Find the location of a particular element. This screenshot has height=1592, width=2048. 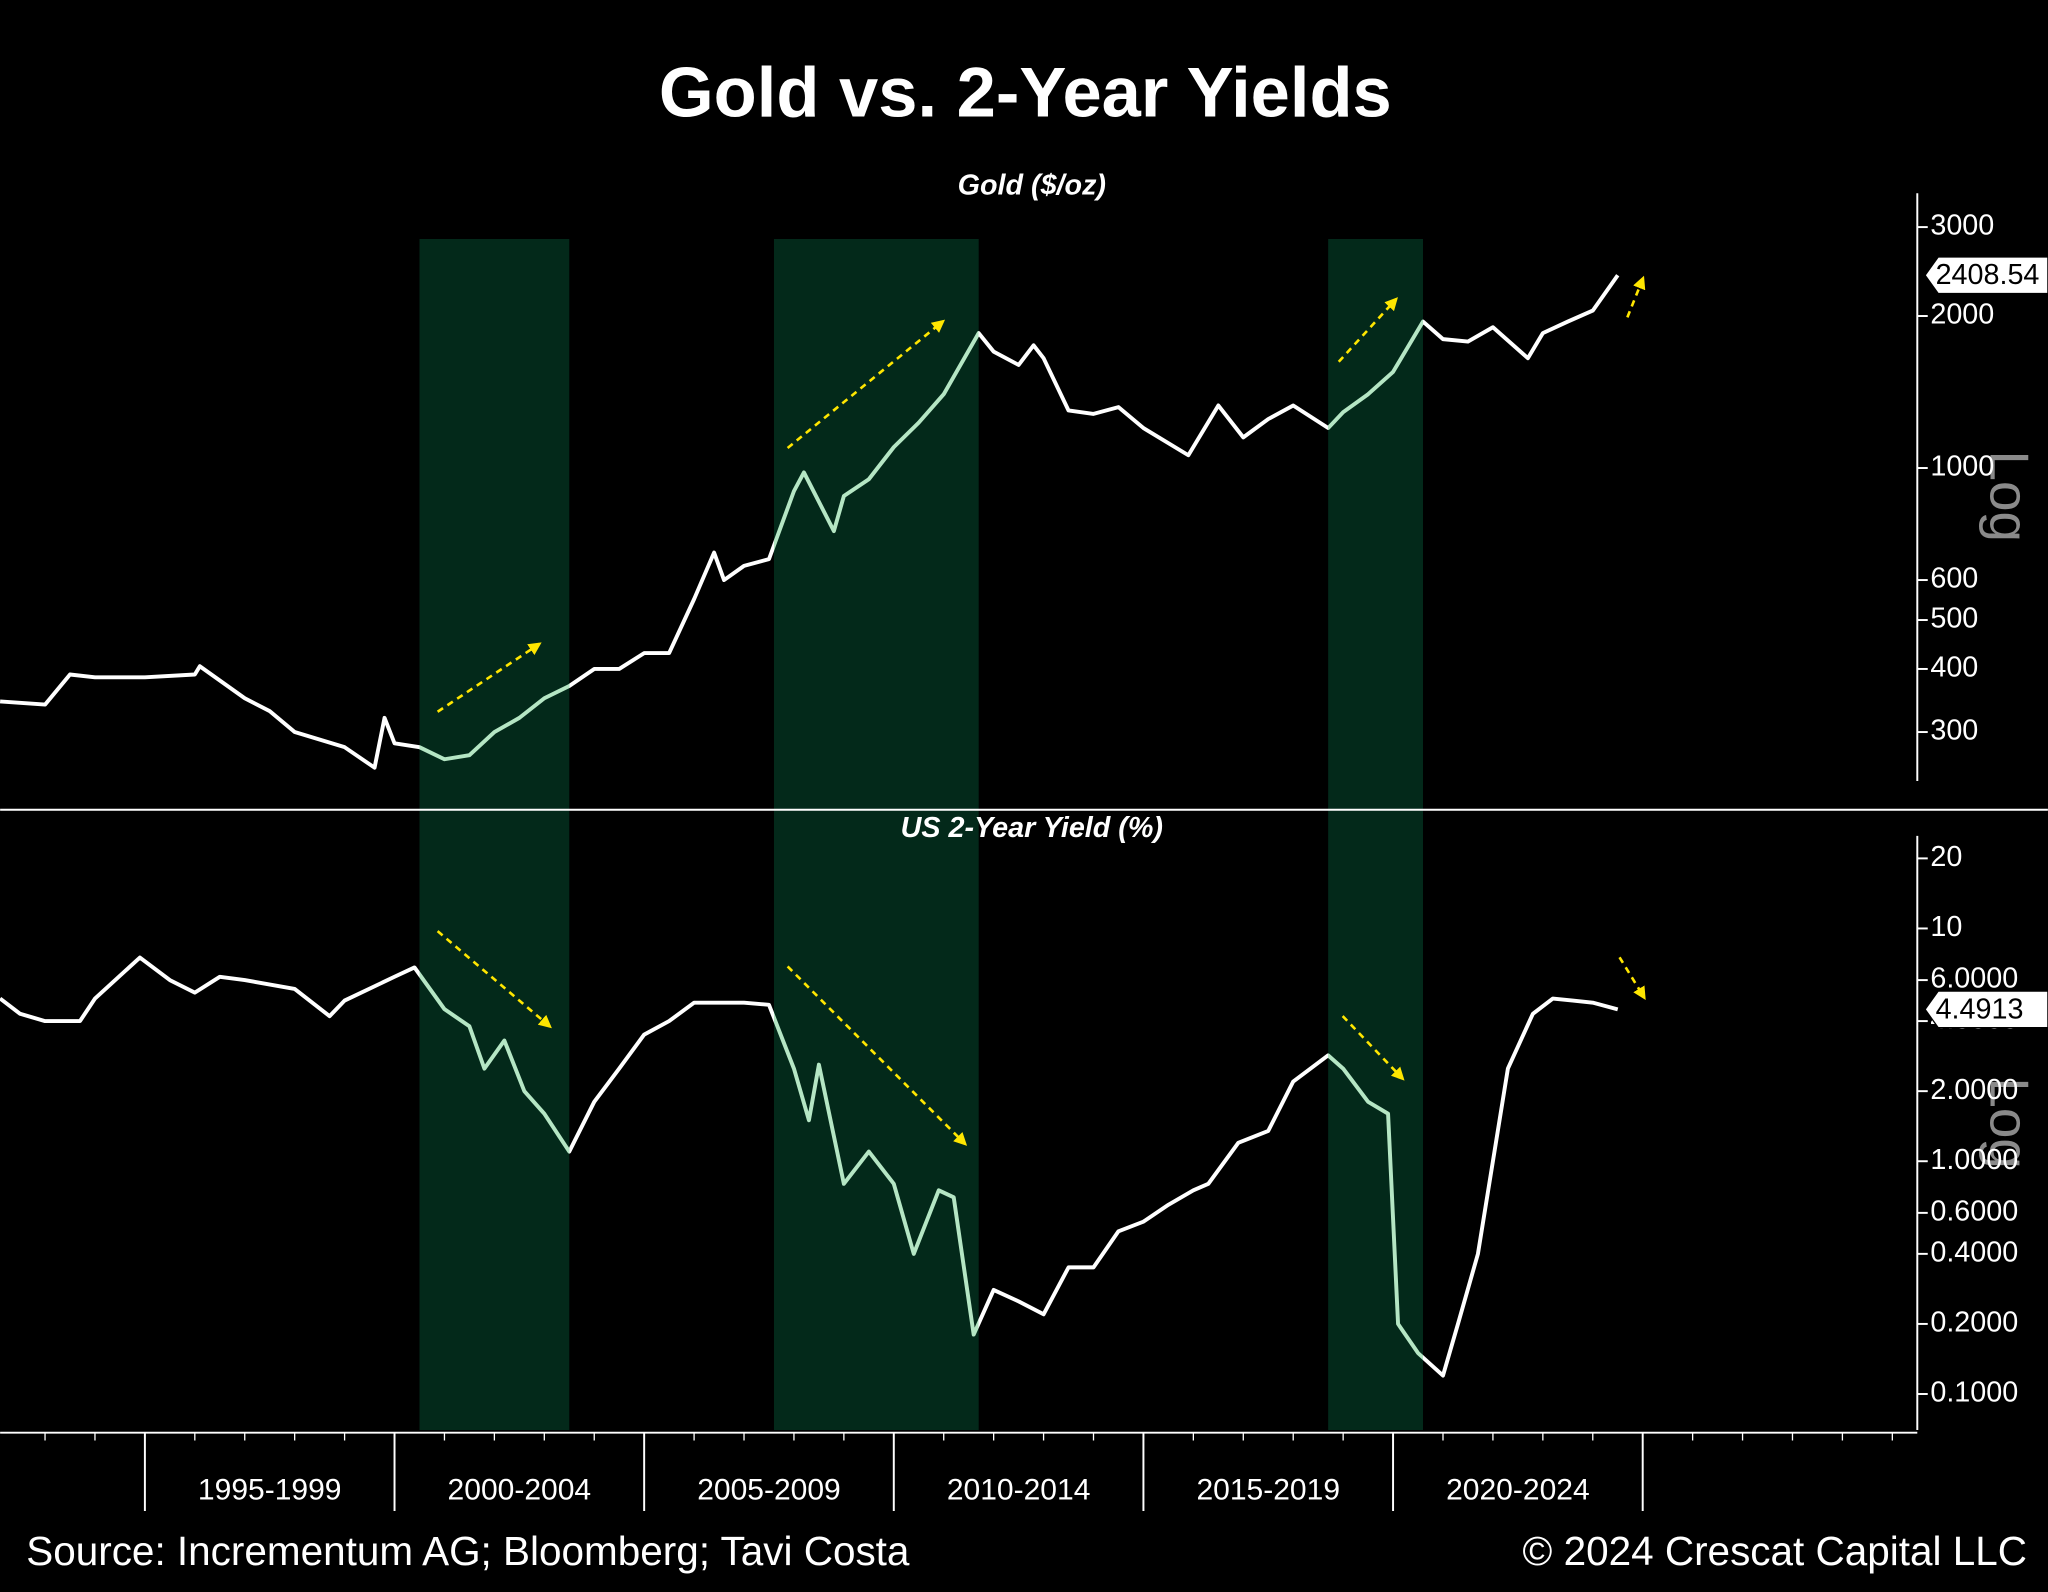

x-tick-label: 2015-2019 is located at coordinates (1268, 1489).